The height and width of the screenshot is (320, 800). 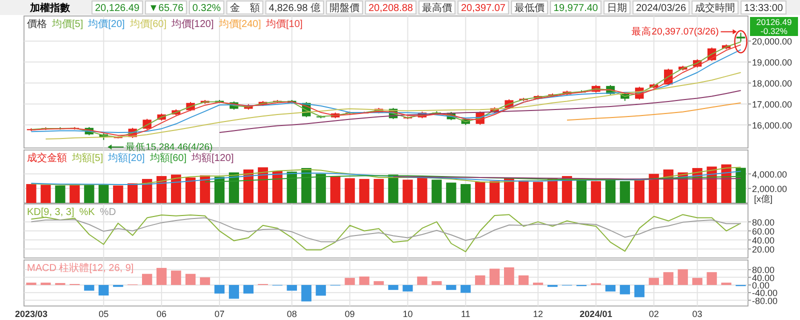 I want to click on y-tick-label: 17,000.00, so click(x=772, y=104).